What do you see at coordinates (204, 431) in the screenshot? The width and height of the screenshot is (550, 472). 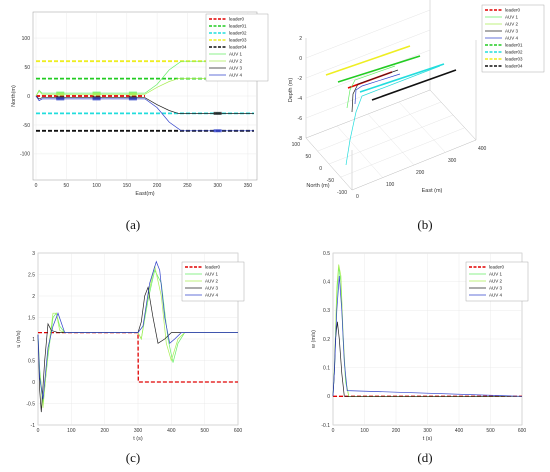 I see `chart-c-xtick: 500` at bounding box center [204, 431].